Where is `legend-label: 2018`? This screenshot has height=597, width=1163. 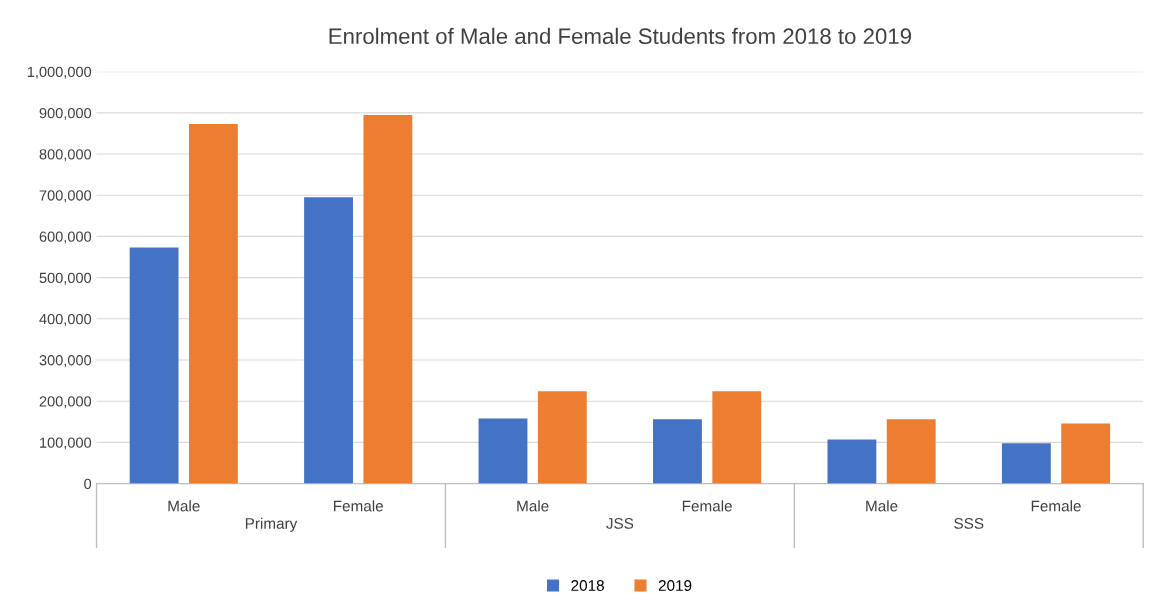 legend-label: 2018 is located at coordinates (587, 585).